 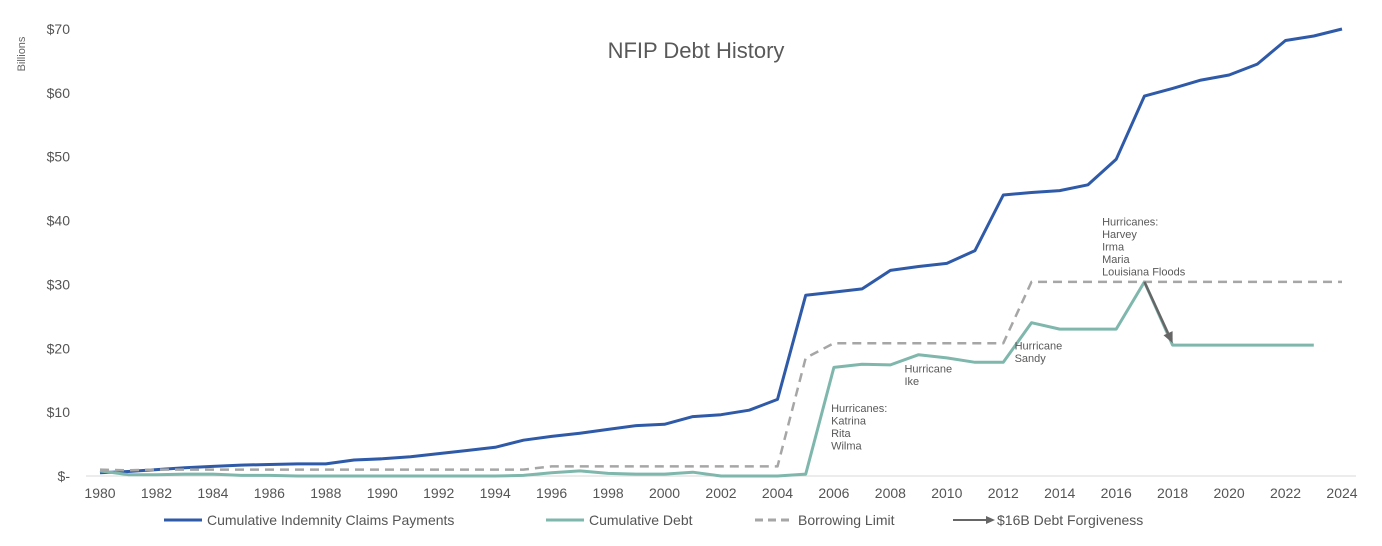 I want to click on annotation-line: Rita, so click(x=841, y=434).